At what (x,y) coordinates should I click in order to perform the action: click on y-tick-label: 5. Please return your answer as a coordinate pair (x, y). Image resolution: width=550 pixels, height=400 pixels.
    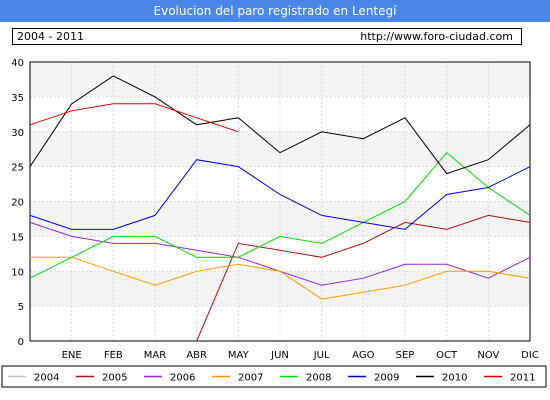
    Looking at the image, I should click on (21, 307).